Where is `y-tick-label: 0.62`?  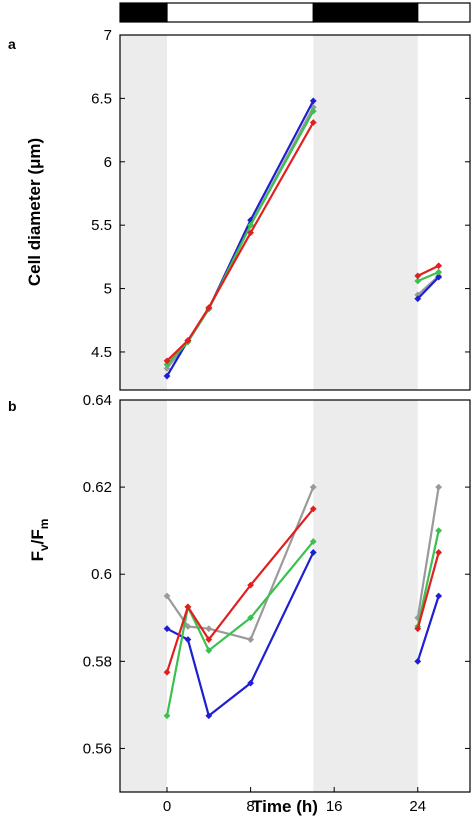 y-tick-label: 0.62 is located at coordinates (97, 487).